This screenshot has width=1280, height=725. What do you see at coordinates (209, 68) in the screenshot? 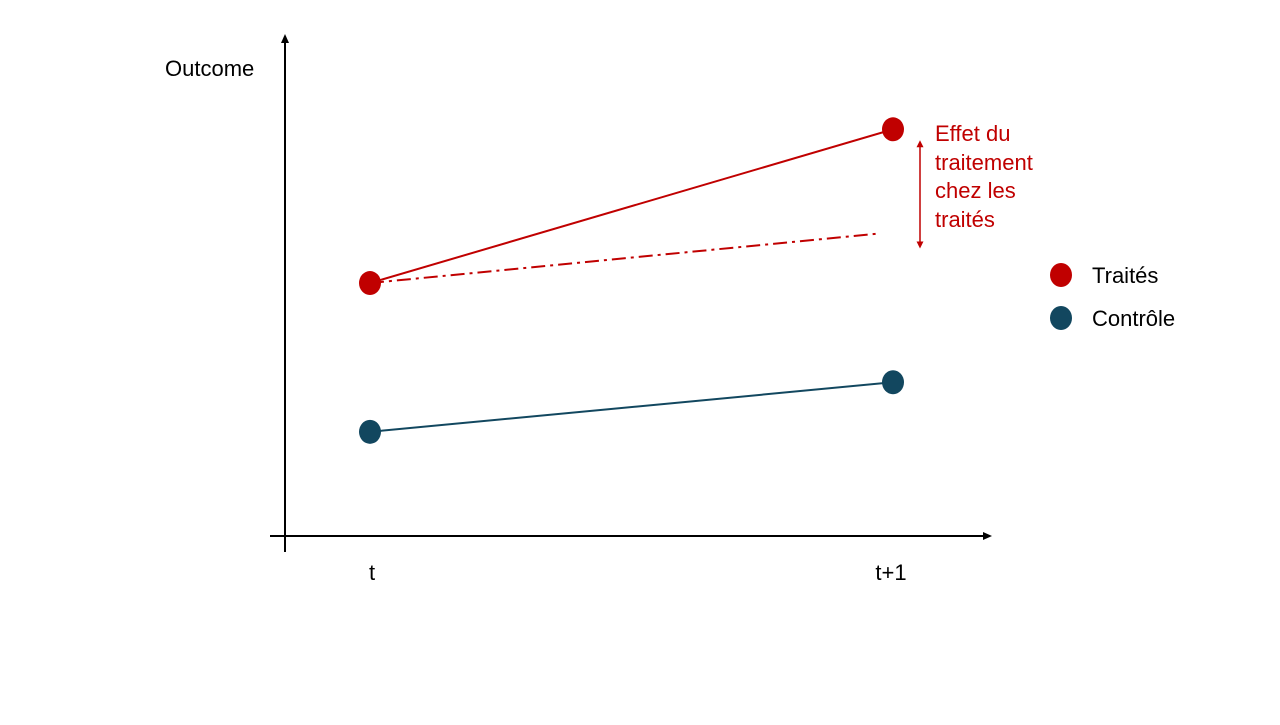
I see `y-axis-label: Outcome` at bounding box center [209, 68].